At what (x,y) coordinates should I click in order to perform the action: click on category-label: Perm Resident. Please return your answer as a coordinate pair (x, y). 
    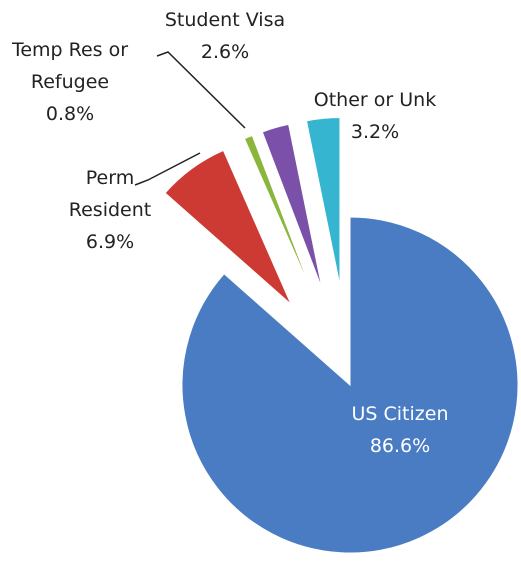
    Looking at the image, I should click on (110, 194).